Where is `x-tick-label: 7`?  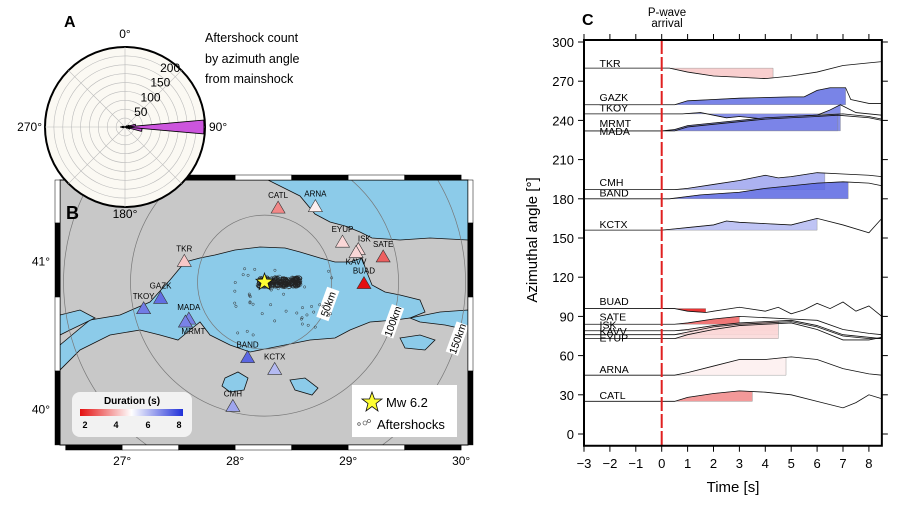
x-tick-label: 7 is located at coordinates (842, 463).